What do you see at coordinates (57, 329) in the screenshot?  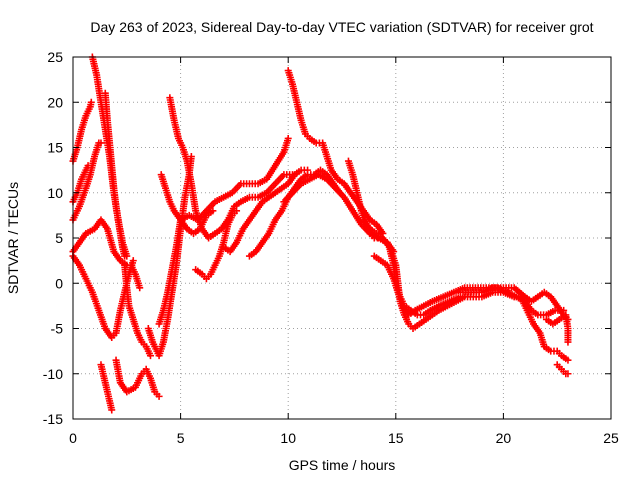 I see `y-tick-label: -5` at bounding box center [57, 329].